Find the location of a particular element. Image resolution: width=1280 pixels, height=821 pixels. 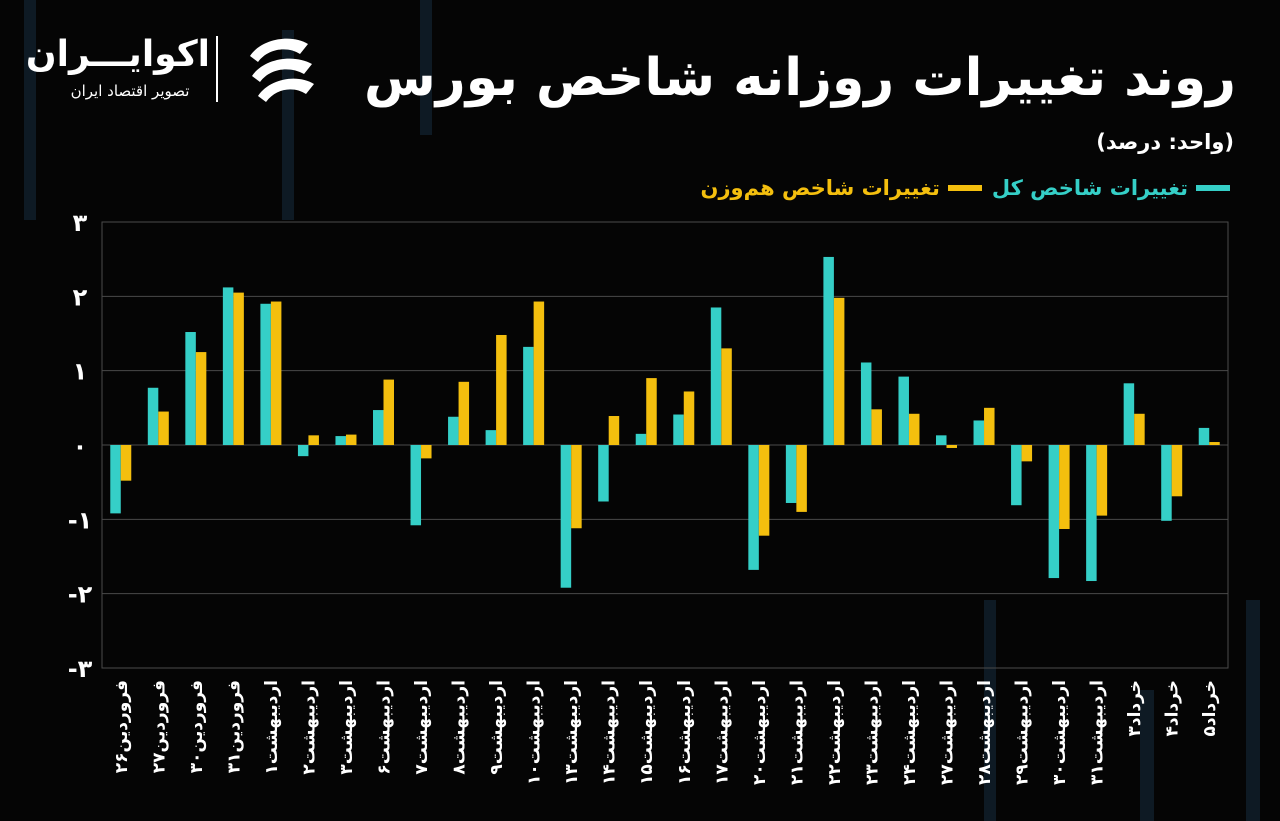

x-tick-label: ۲۷اردیبهشت is located at coordinates (948, 732).